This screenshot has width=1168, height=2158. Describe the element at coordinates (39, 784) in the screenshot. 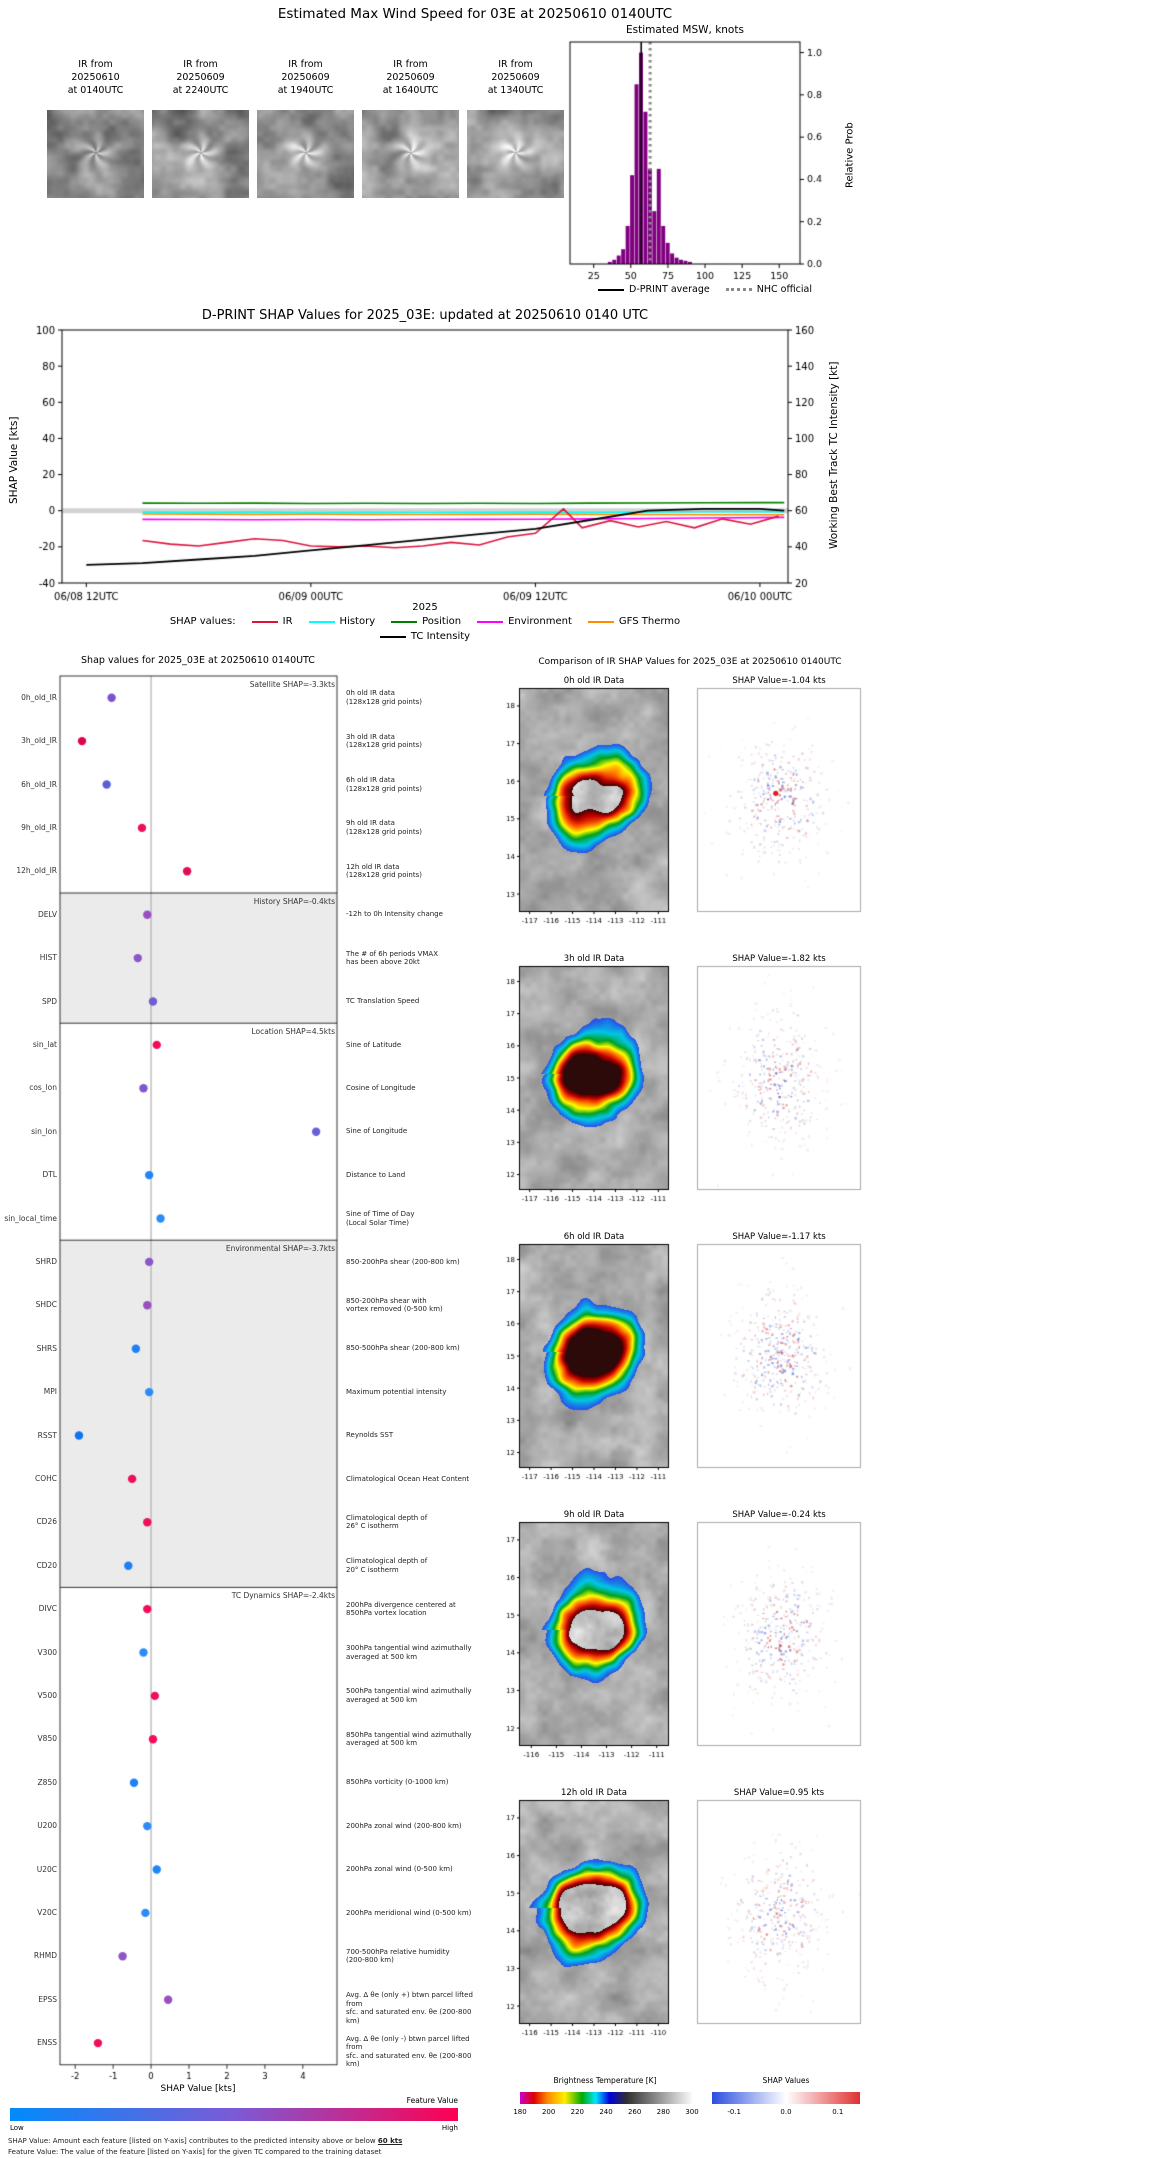

I see `feature-label: 6h_old_IR` at that location.